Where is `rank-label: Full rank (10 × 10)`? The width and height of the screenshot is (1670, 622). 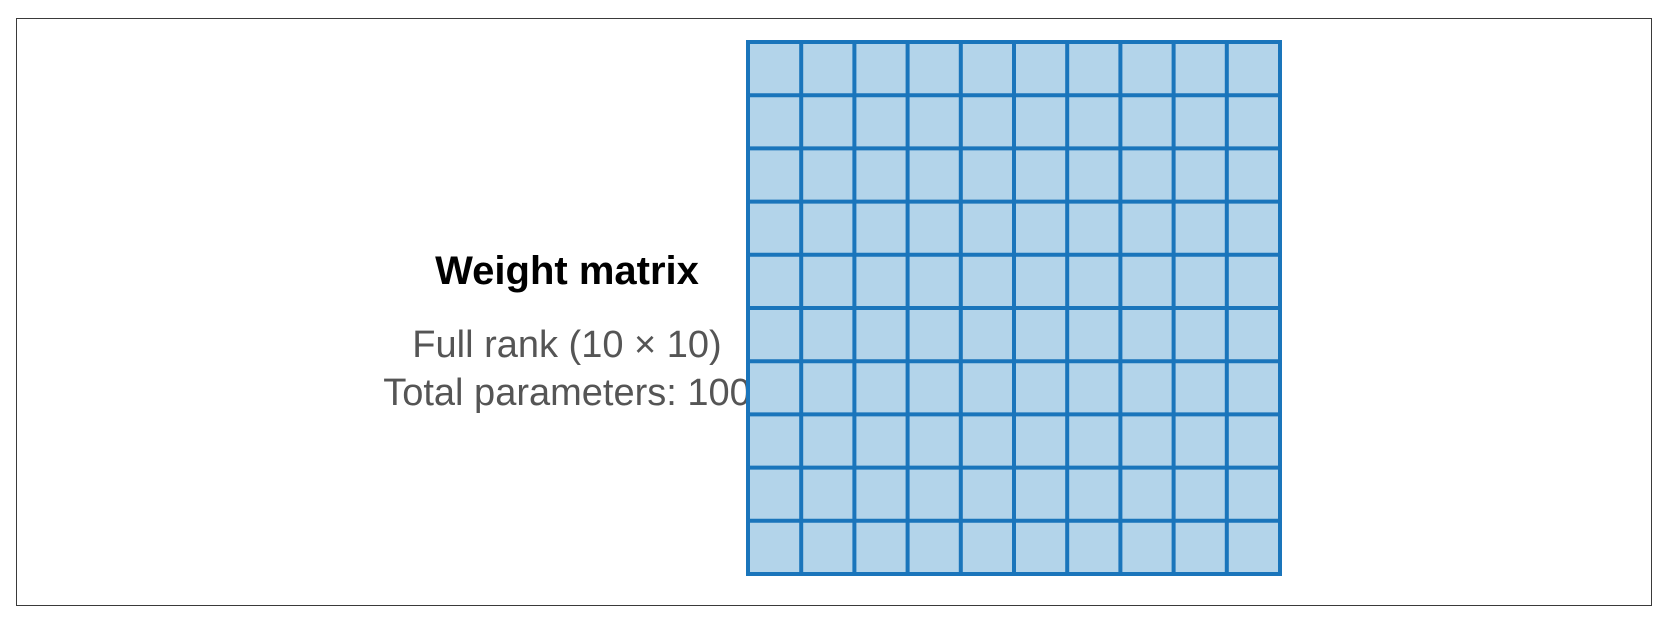
rank-label: Full rank (10 × 10) is located at coordinates (567, 345).